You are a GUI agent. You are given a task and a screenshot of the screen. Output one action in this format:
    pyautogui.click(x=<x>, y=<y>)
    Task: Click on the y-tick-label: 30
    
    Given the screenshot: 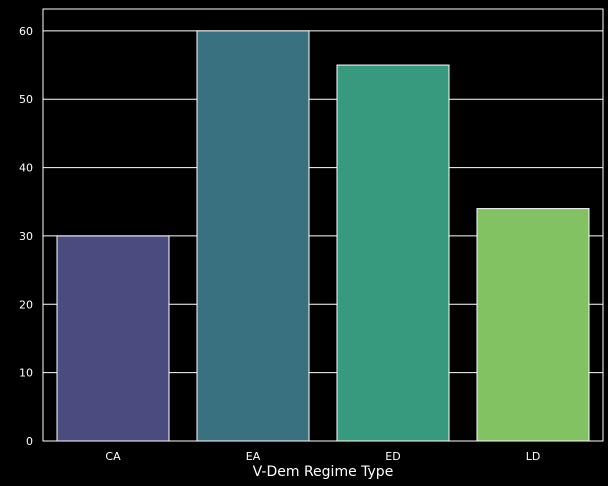 What is the action you would take?
    pyautogui.click(x=26, y=236)
    